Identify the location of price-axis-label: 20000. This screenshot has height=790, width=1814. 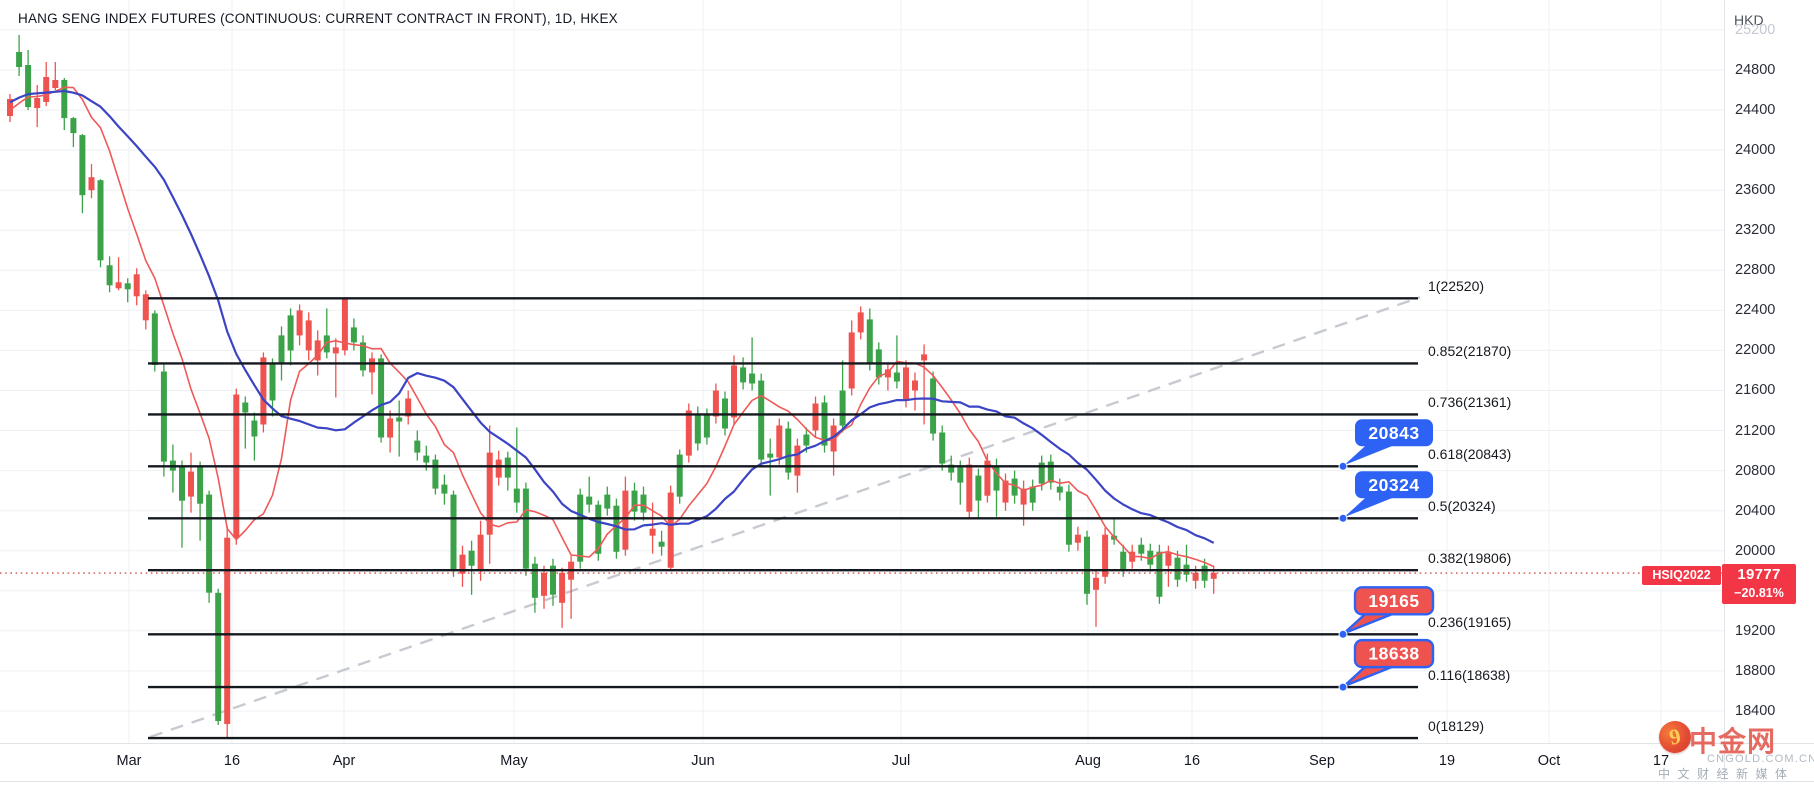
(1755, 551).